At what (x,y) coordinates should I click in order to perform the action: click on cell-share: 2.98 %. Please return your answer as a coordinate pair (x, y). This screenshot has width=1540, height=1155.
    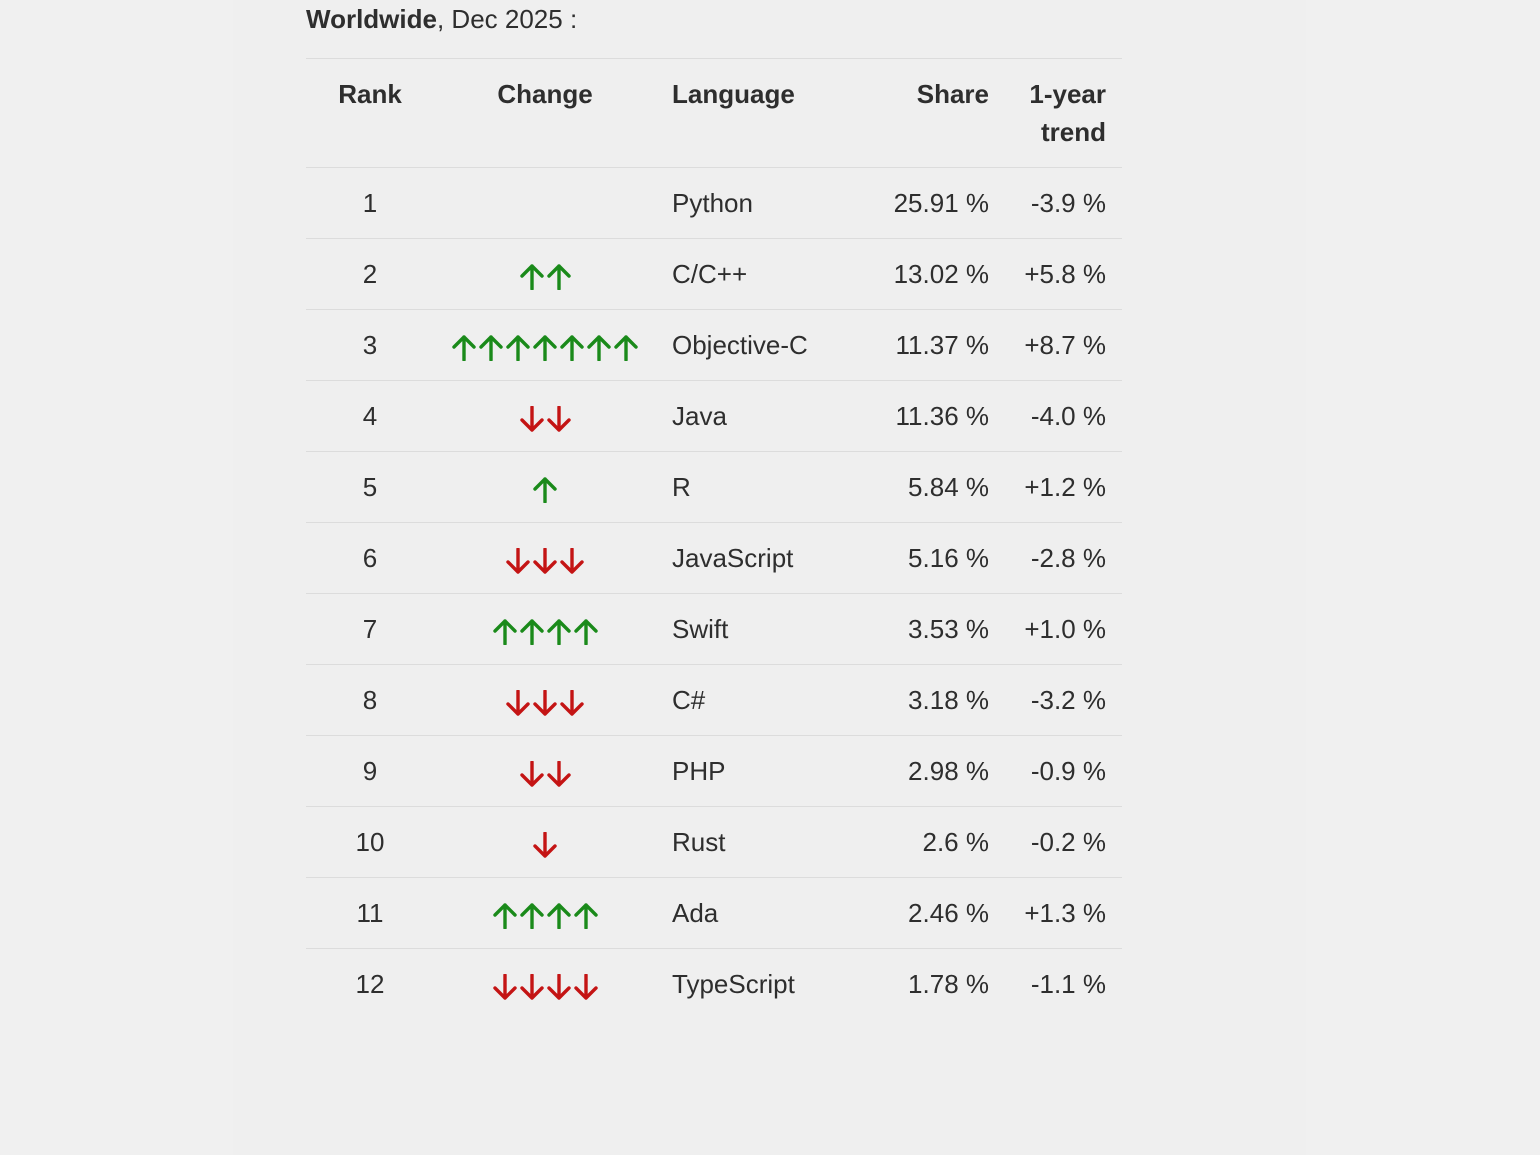
    Looking at the image, I should click on (939, 771).